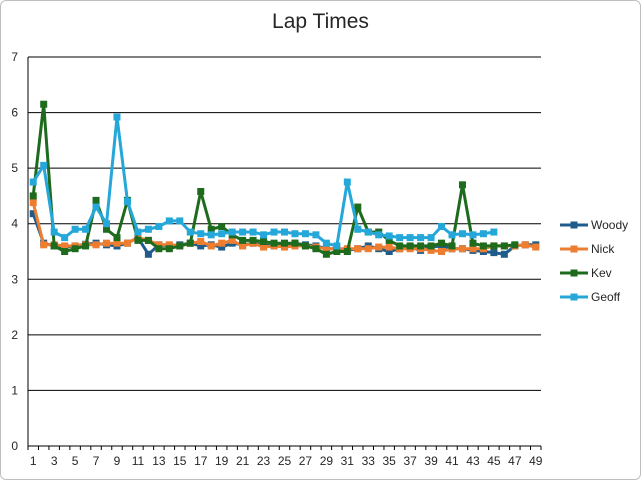  I want to click on x-tick-label: 37, so click(410, 461).